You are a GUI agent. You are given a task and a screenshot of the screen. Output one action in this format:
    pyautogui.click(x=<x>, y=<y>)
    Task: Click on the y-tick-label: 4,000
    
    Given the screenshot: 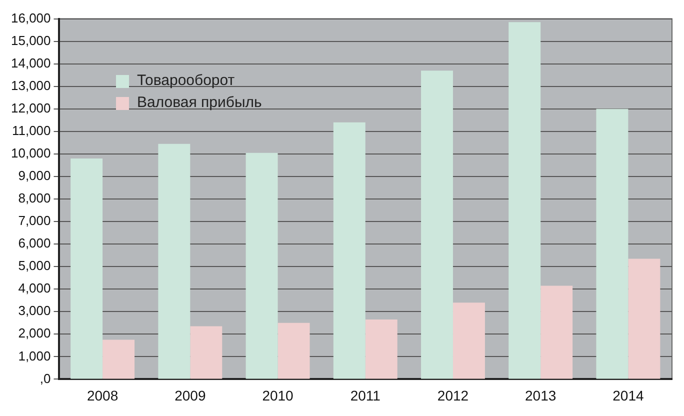 What is the action you would take?
    pyautogui.click(x=34, y=288)
    